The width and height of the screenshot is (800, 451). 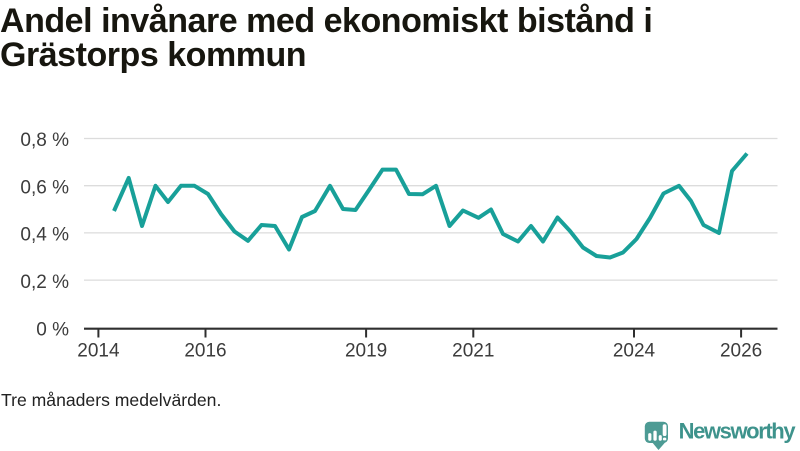 What do you see at coordinates (44, 235) in the screenshot?
I see `svg-text: 0,4 %` at bounding box center [44, 235].